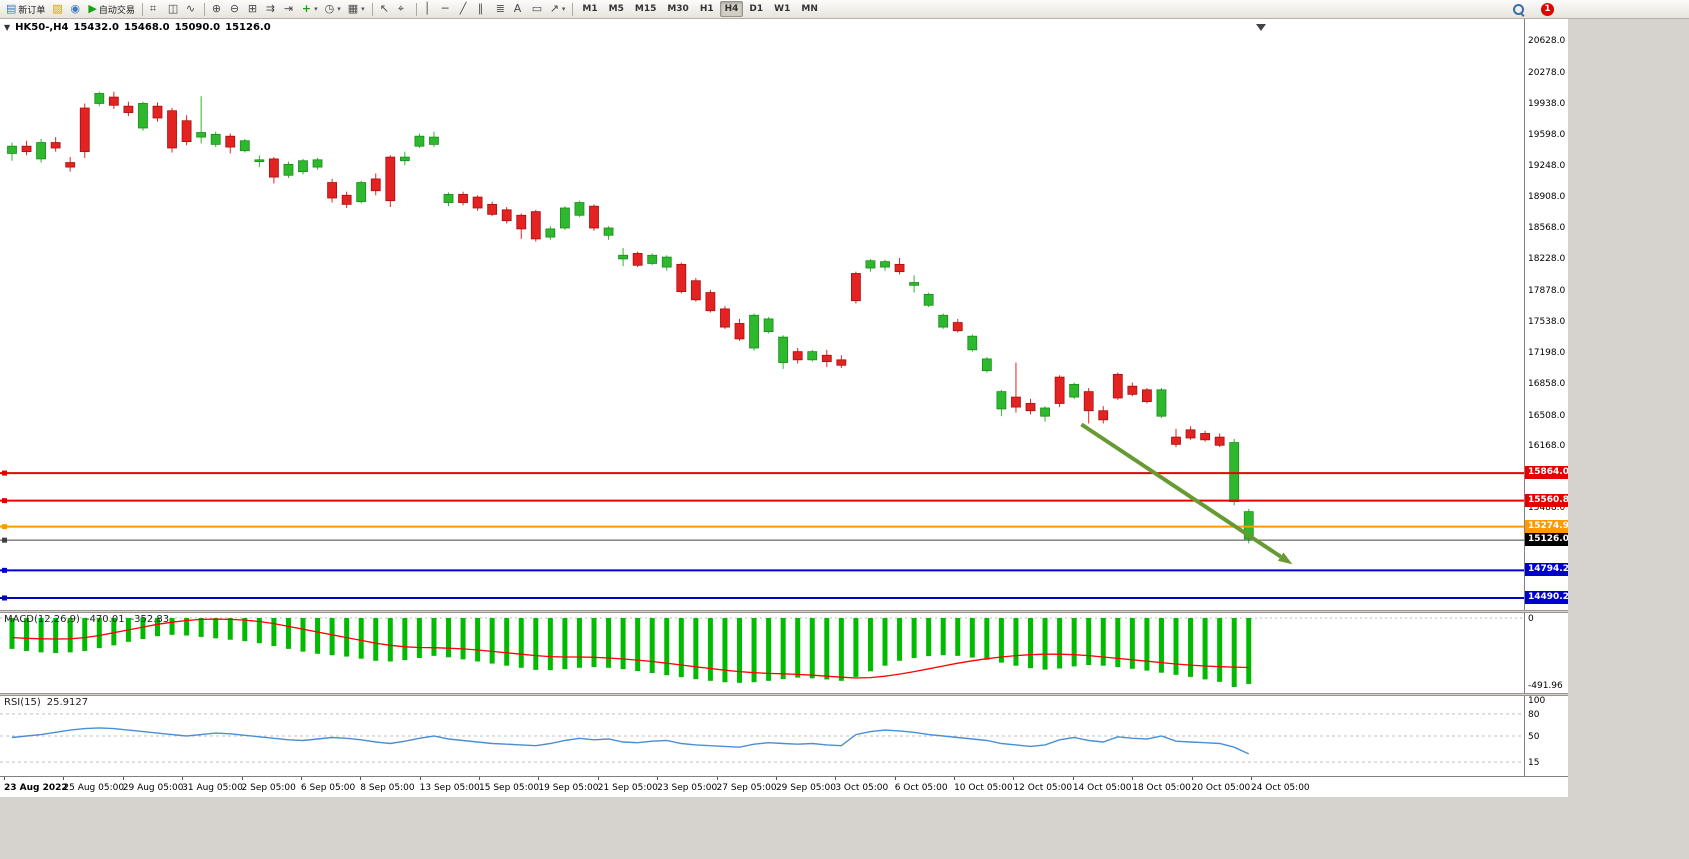 The image size is (1689, 859). Describe the element at coordinates (782, 9) in the screenshot. I see `timeframe-w1: W1` at that location.